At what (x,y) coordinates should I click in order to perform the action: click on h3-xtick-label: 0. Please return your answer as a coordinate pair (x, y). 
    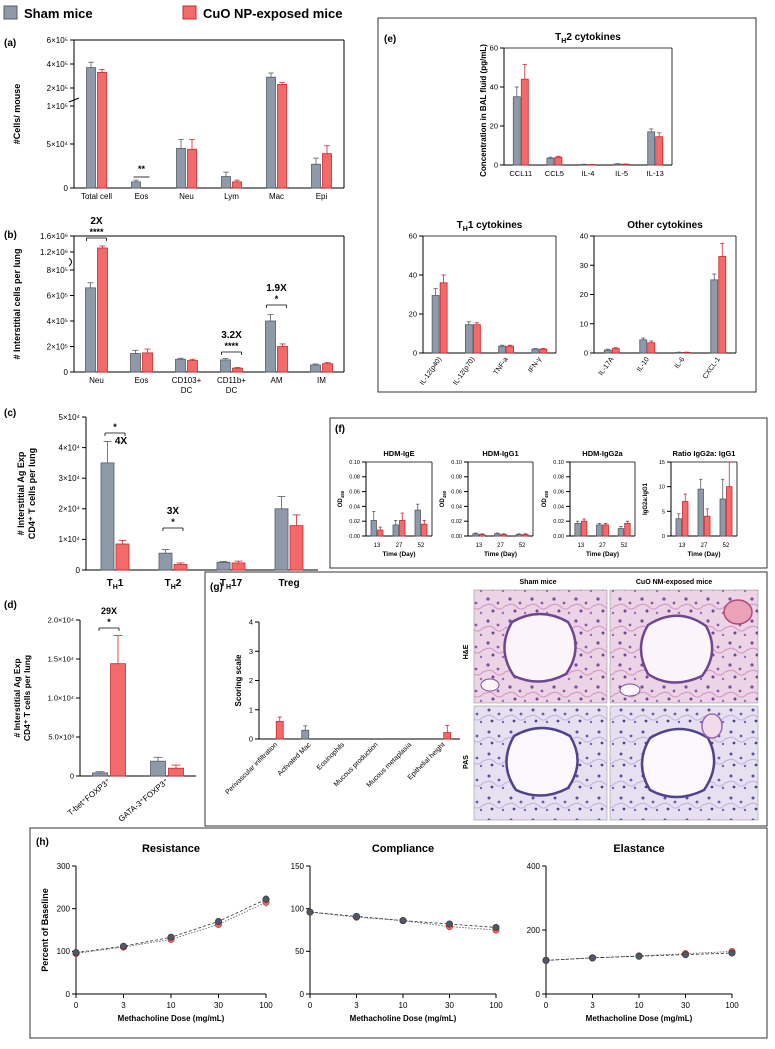
    Looking at the image, I should click on (546, 1005).